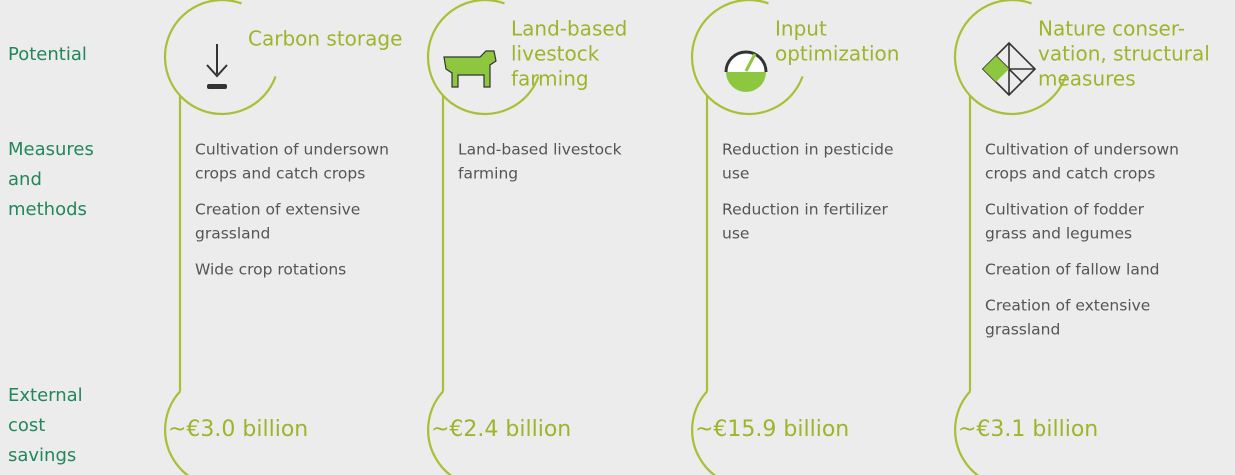  Describe the element at coordinates (837, 54) in the screenshot. I see `column-title: optimization` at that location.